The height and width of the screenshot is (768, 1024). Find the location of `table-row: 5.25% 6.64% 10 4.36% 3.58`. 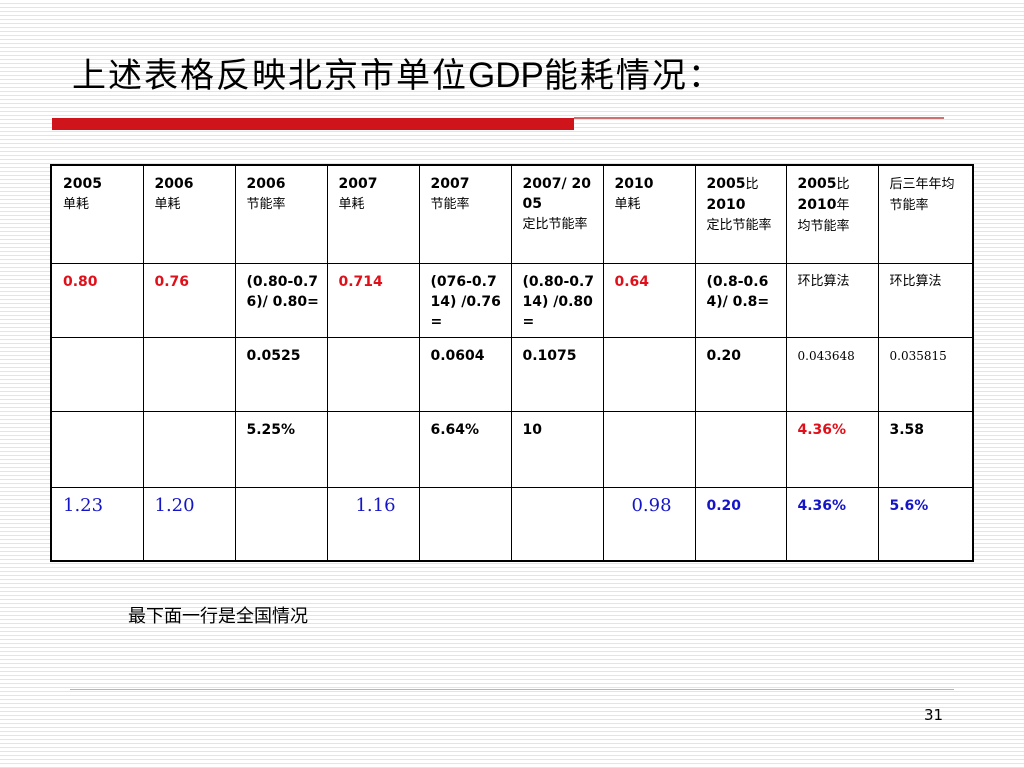

table-row: 5.25% 6.64% 10 4.36% 3.58 is located at coordinates (512, 449).